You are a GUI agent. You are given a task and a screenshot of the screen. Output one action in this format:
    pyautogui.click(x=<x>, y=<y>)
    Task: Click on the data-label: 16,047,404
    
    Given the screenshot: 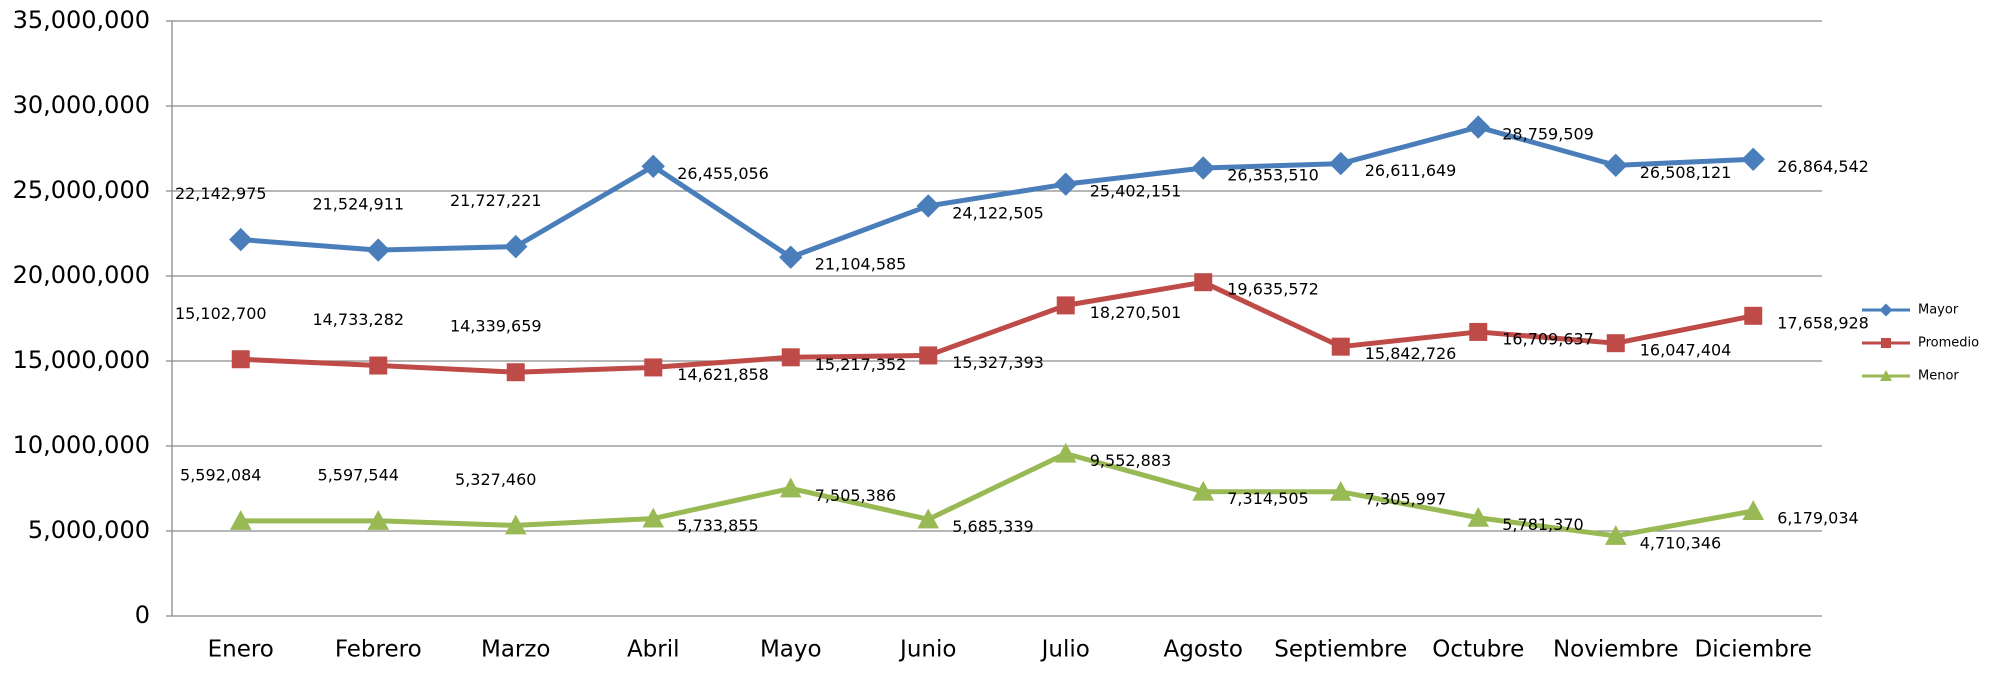 What is the action you would take?
    pyautogui.click(x=1686, y=350)
    